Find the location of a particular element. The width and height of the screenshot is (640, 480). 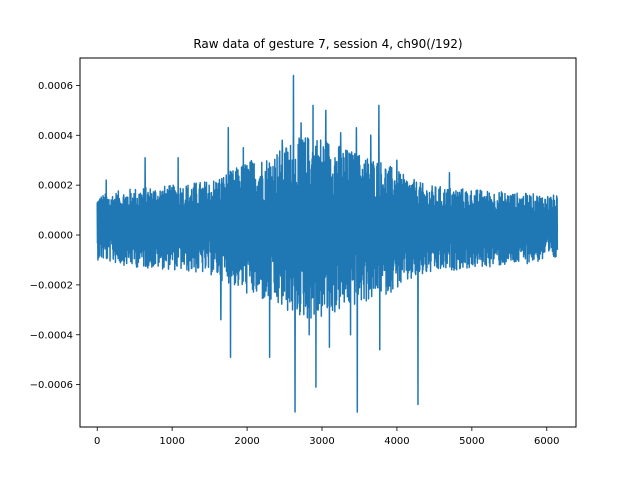

x-tick-label: 0 is located at coordinates (97, 441).